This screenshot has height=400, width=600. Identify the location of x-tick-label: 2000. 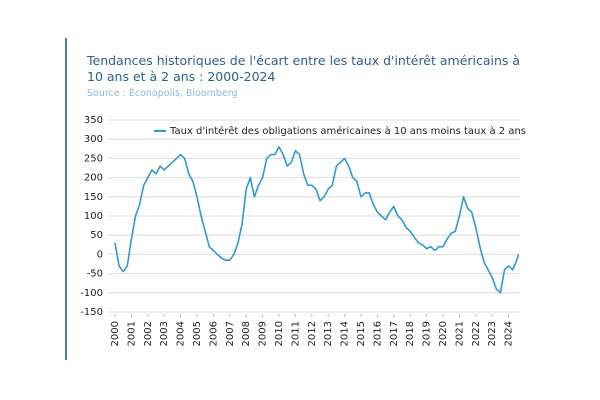
(115, 333).